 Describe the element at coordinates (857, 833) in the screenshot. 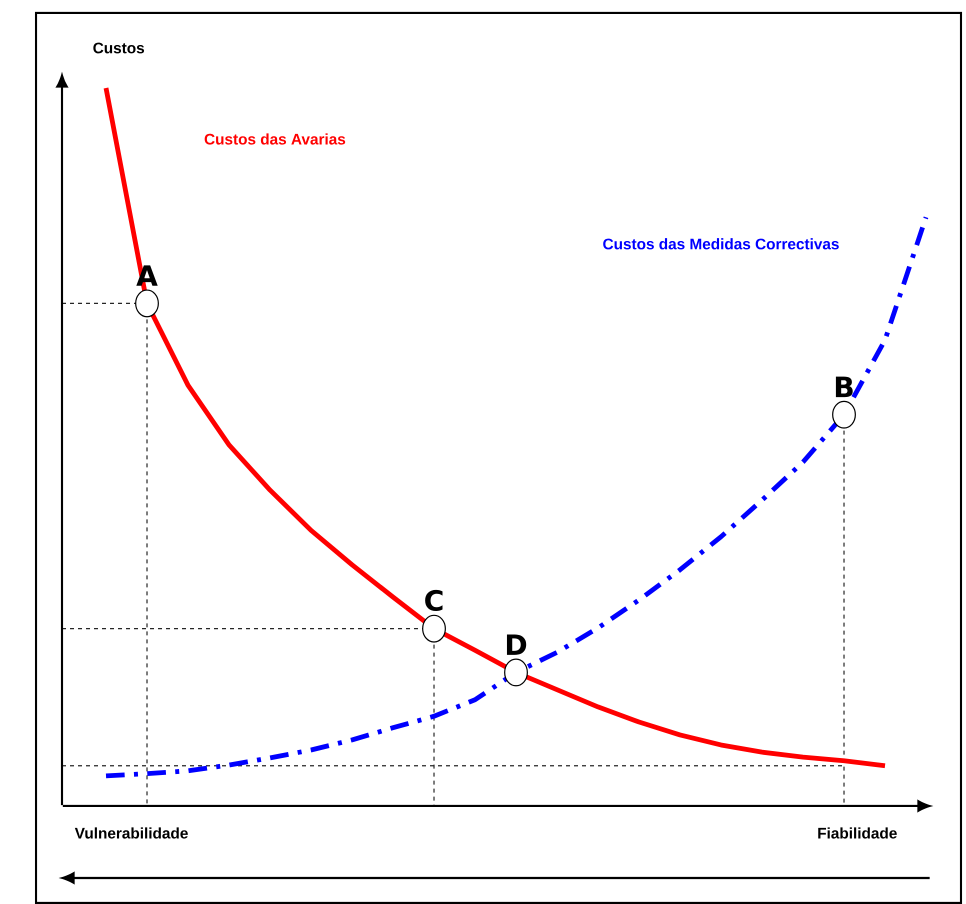

I see `text: Fiabilidade` at that location.